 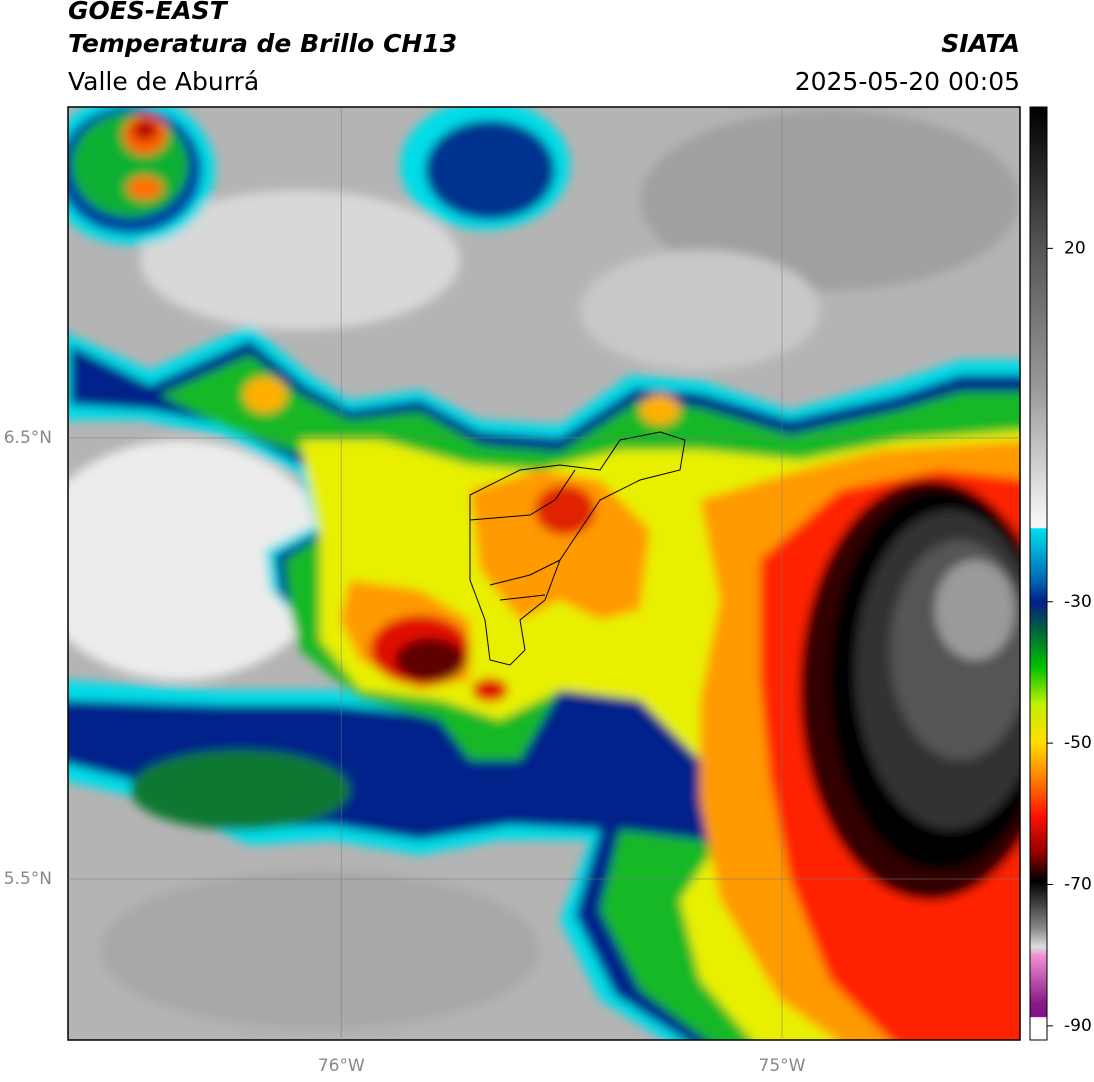 I want to click on colorbar-tick-label: 20, so click(x=1075, y=248).